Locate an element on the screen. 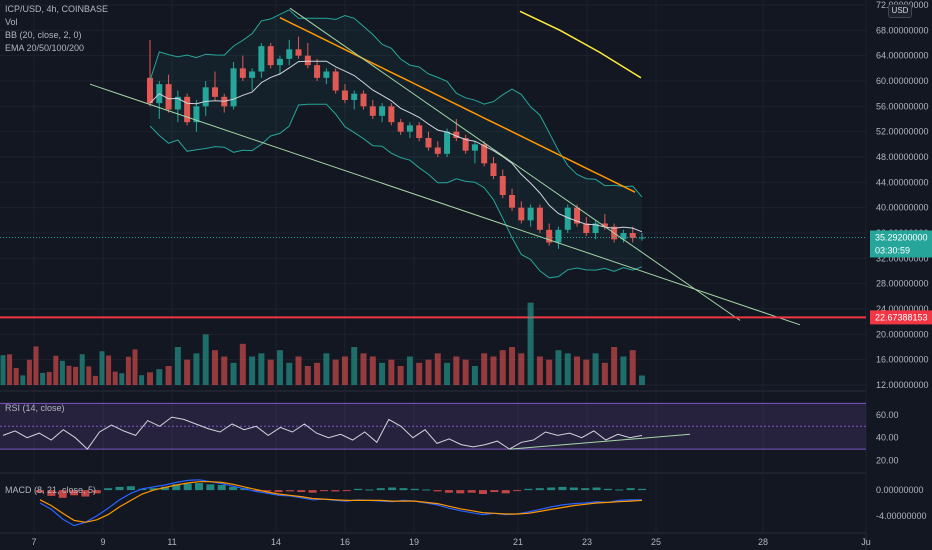  macd-line is located at coordinates (340, 503).